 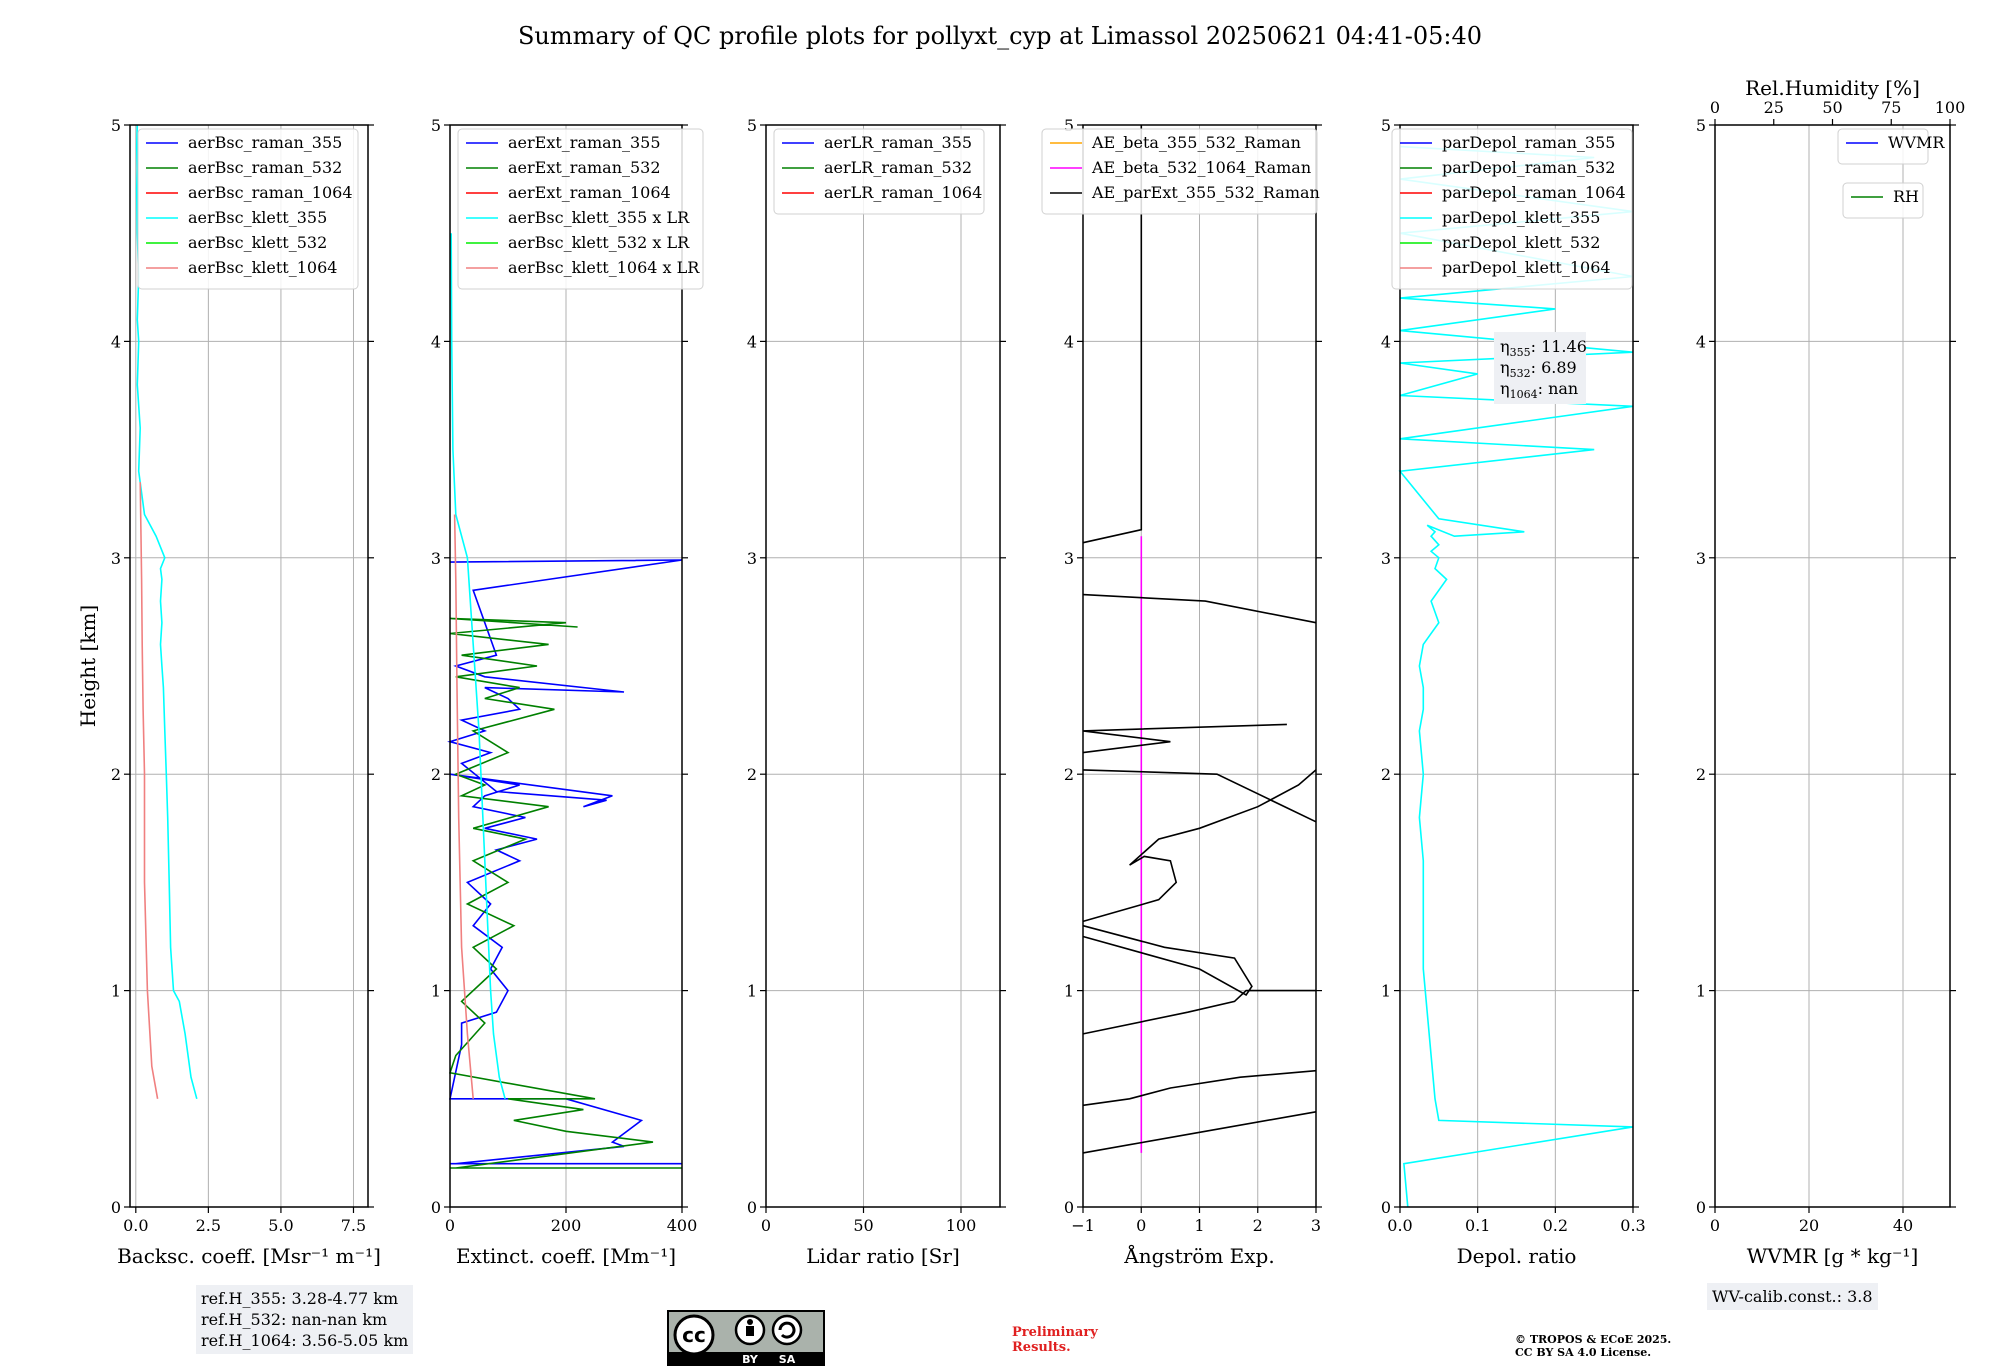 What do you see at coordinates (436, 774) in the screenshot?
I see `y-tick-label: 2` at bounding box center [436, 774].